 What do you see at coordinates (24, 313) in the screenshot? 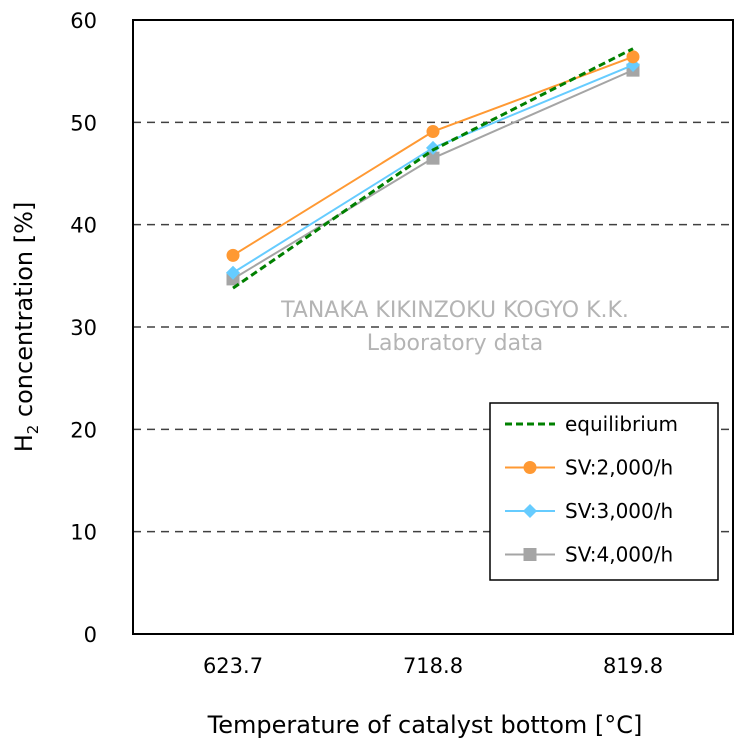
I see `y-label-rest: concentration [%]` at bounding box center [24, 313].